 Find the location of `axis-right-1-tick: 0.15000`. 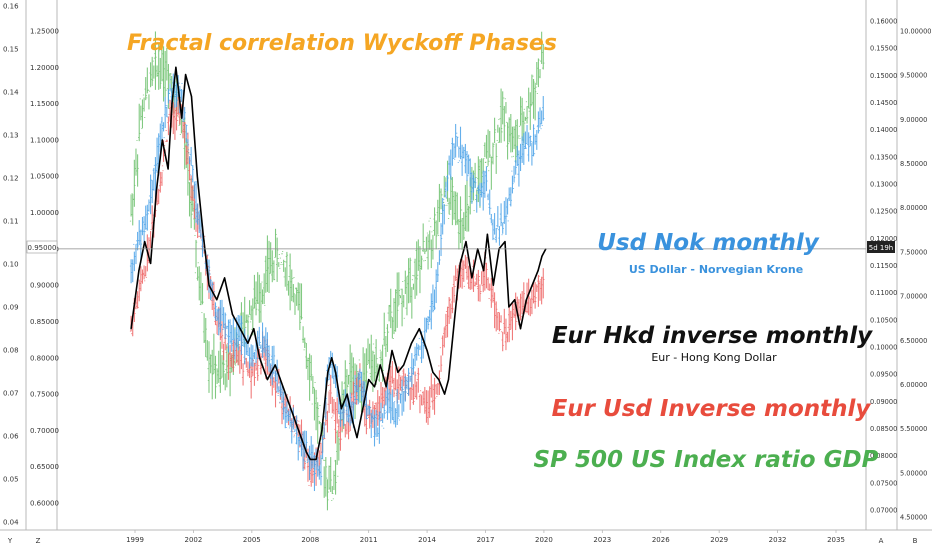

axis-right-1-tick: 0.15000 is located at coordinates (883, 76).